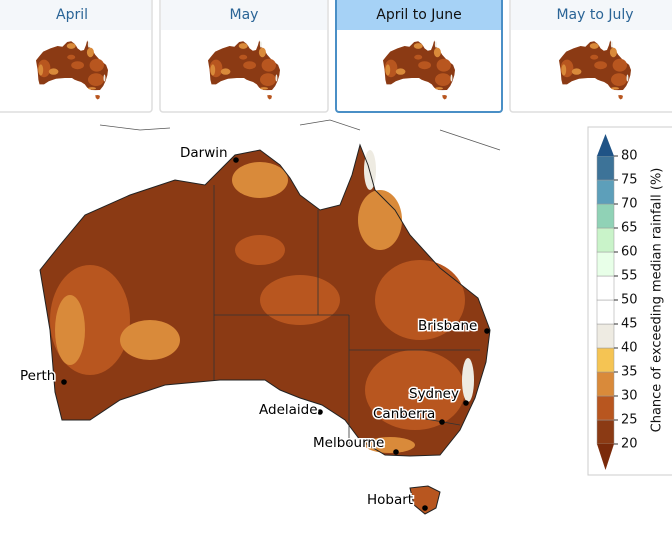 The width and height of the screenshot is (672, 544). I want to click on city-label: Perth, so click(37, 376).